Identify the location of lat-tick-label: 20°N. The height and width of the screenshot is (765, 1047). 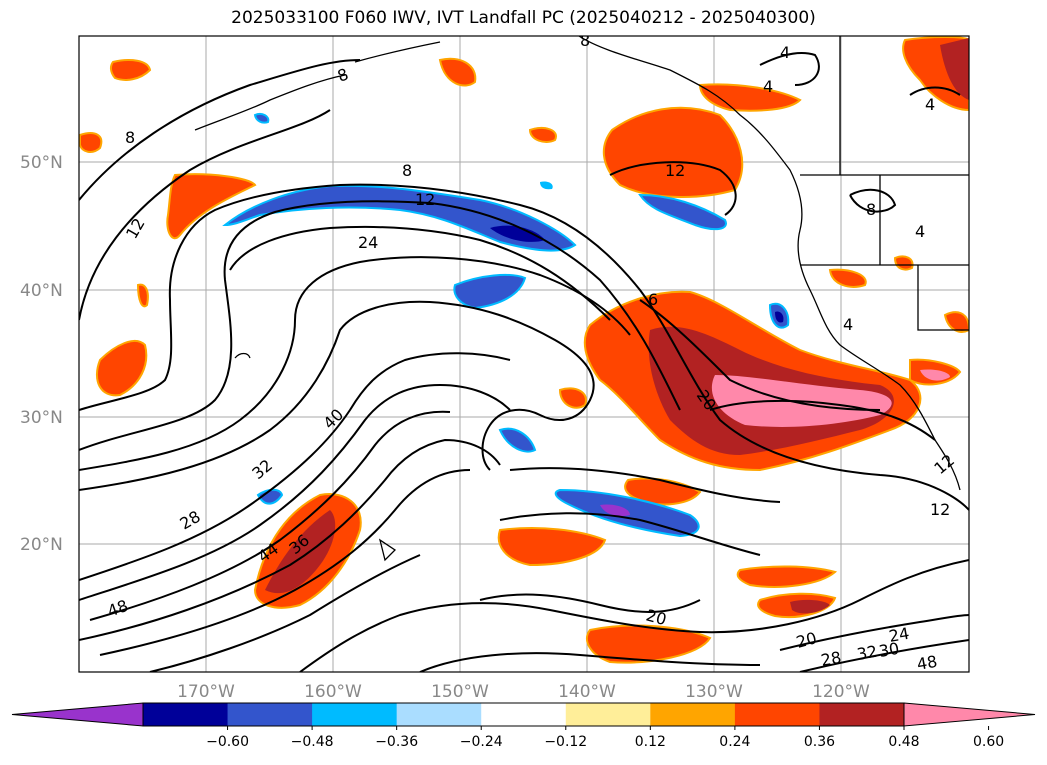
(41, 545).